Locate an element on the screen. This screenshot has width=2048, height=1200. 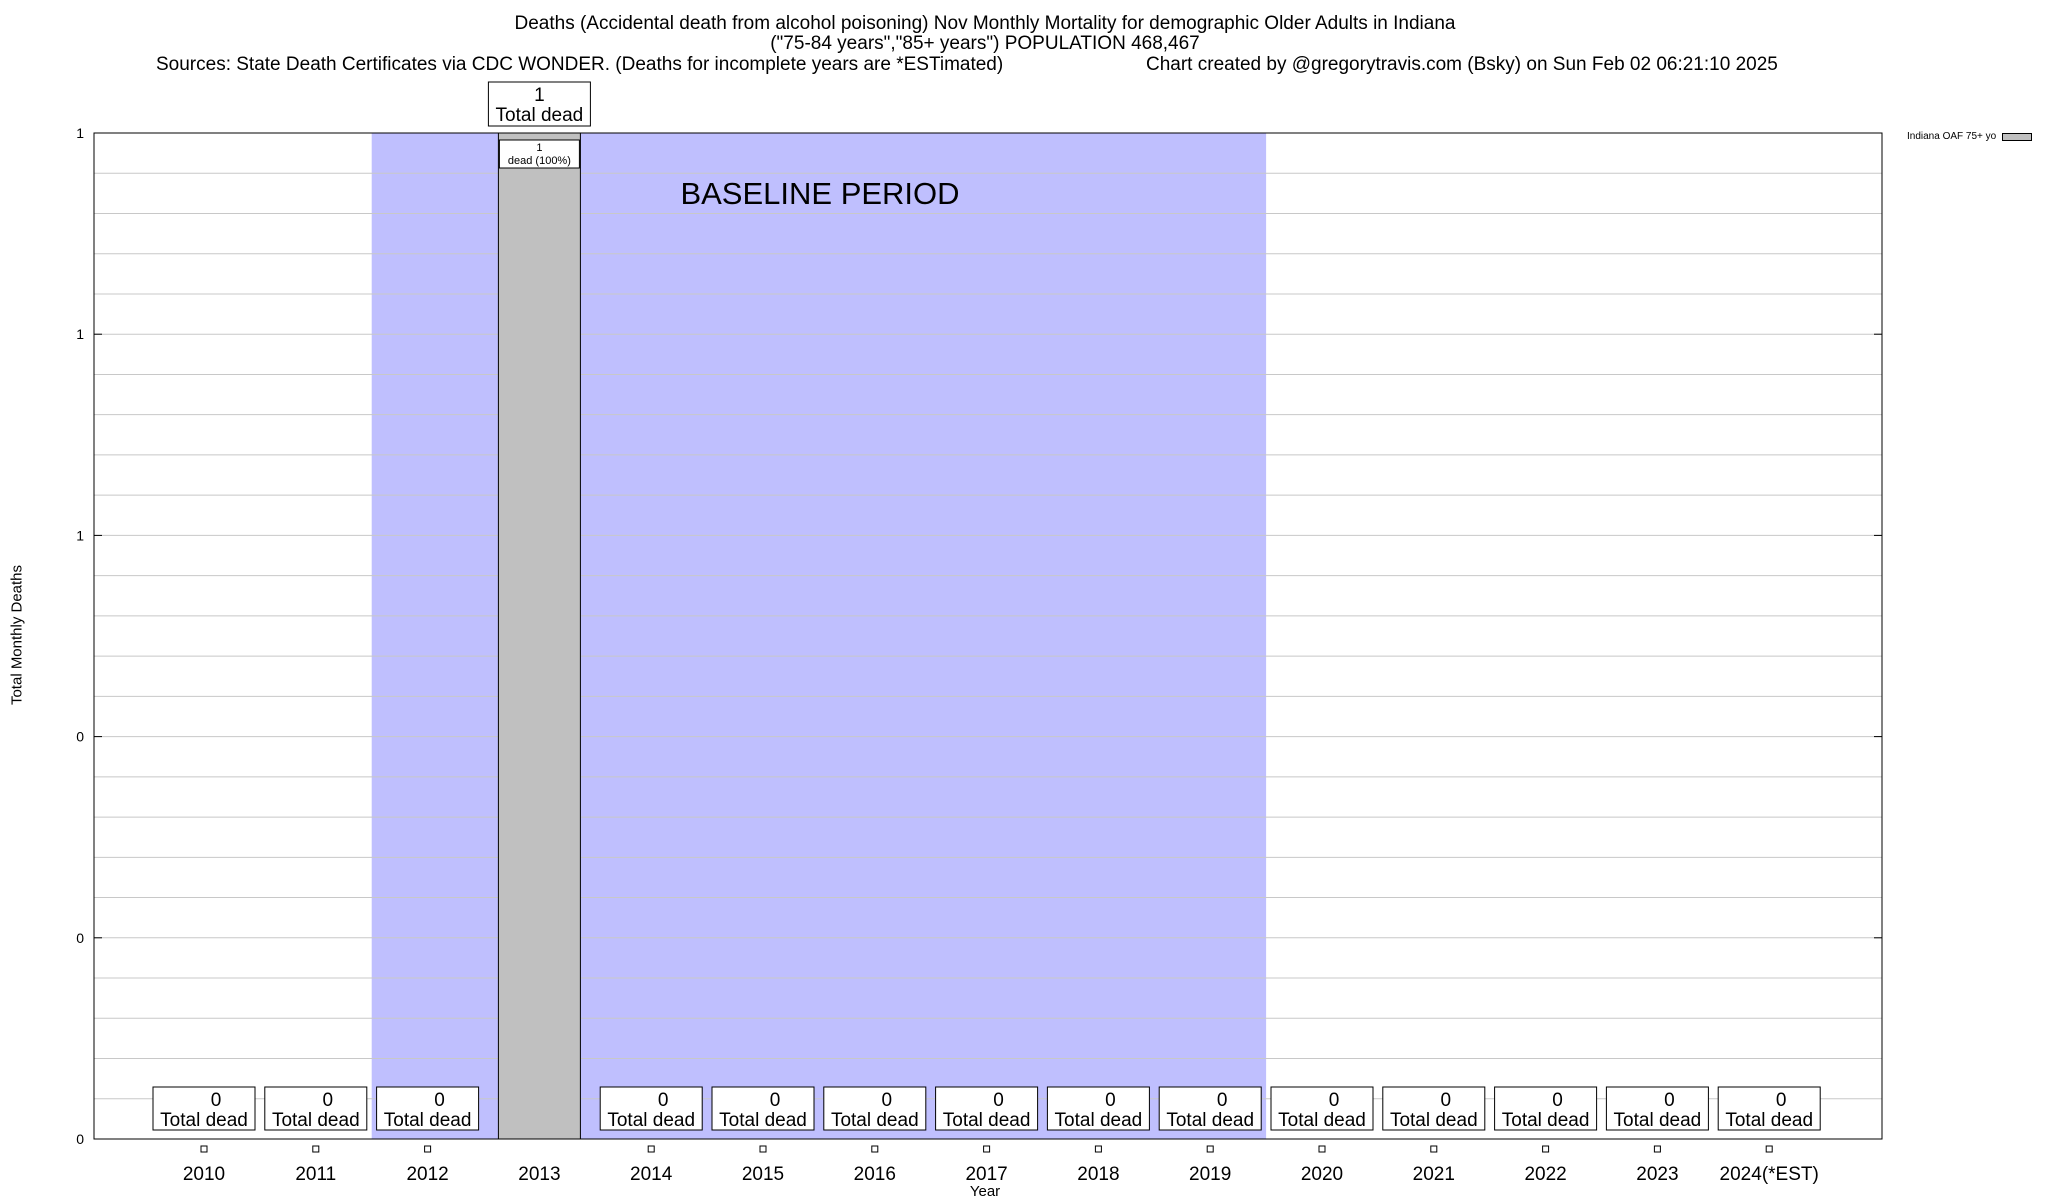
x-tick-label: 2014 is located at coordinates (651, 1174).